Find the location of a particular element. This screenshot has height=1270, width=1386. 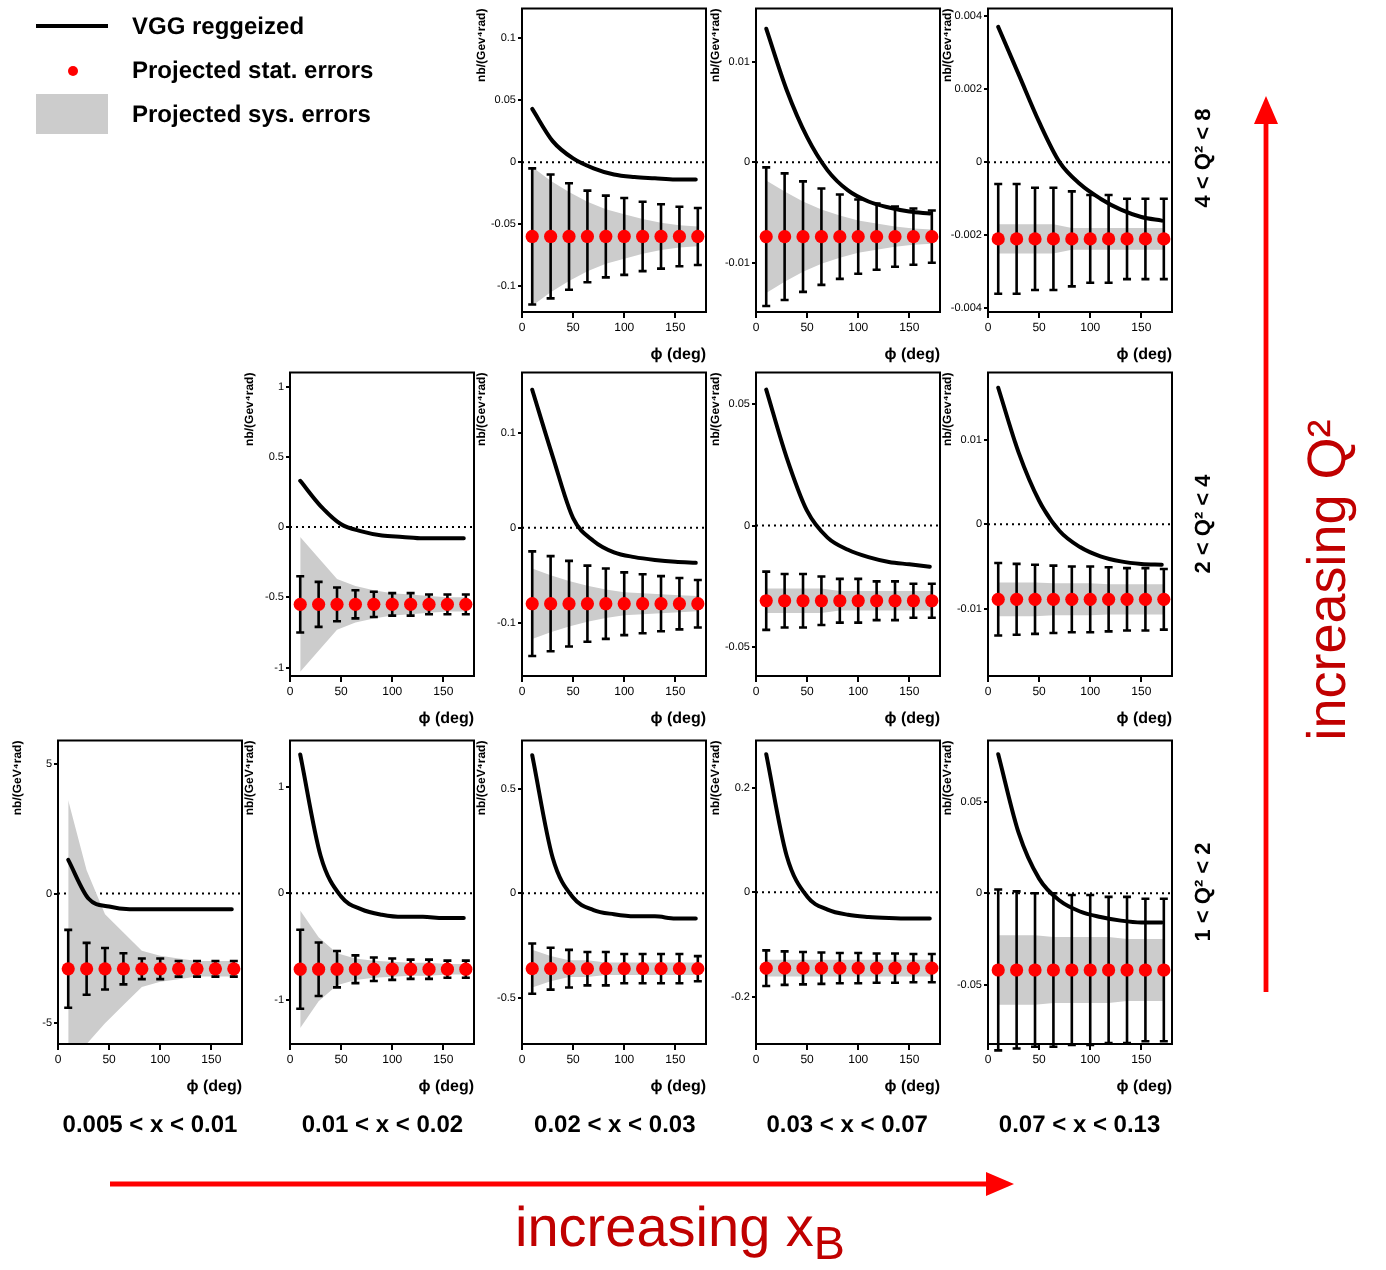

text: 1 < Q² < 2 is located at coordinates (1204, 892).